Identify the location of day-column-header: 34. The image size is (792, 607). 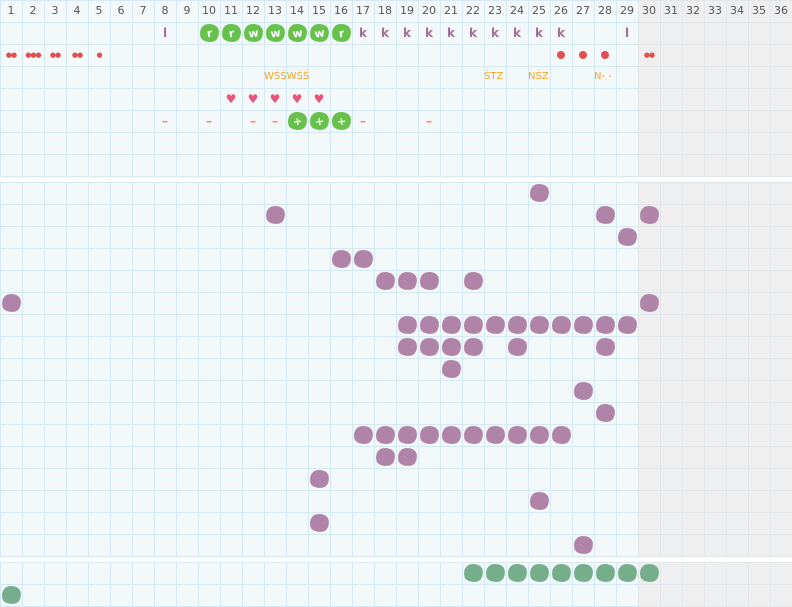
(737, 10).